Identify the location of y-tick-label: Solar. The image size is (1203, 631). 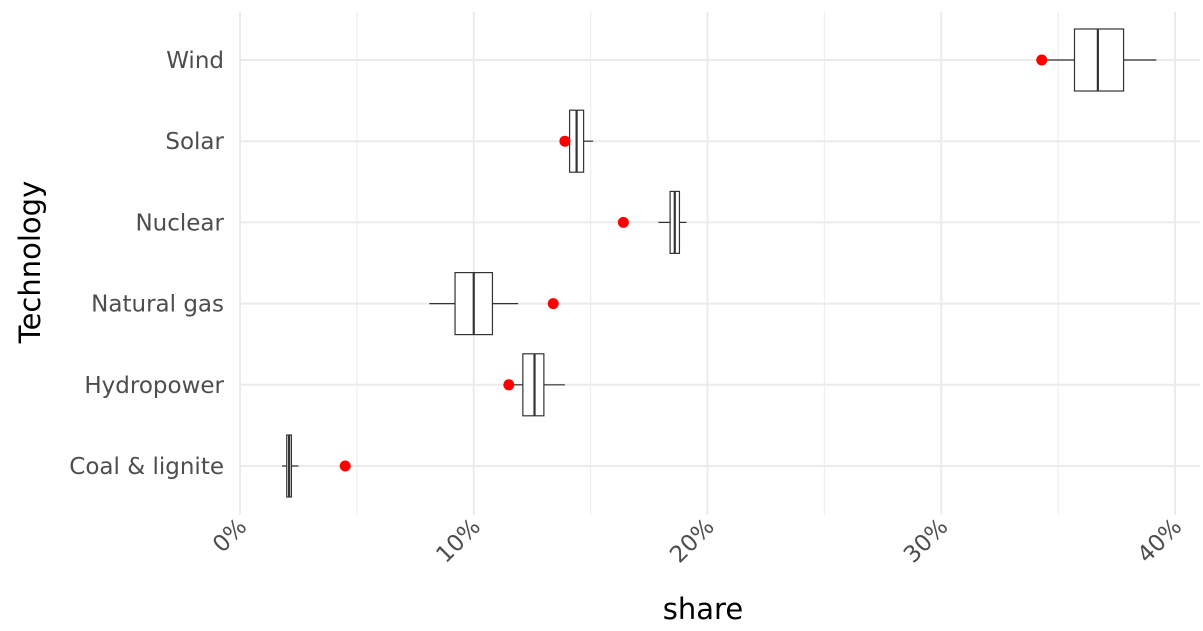
(194, 142).